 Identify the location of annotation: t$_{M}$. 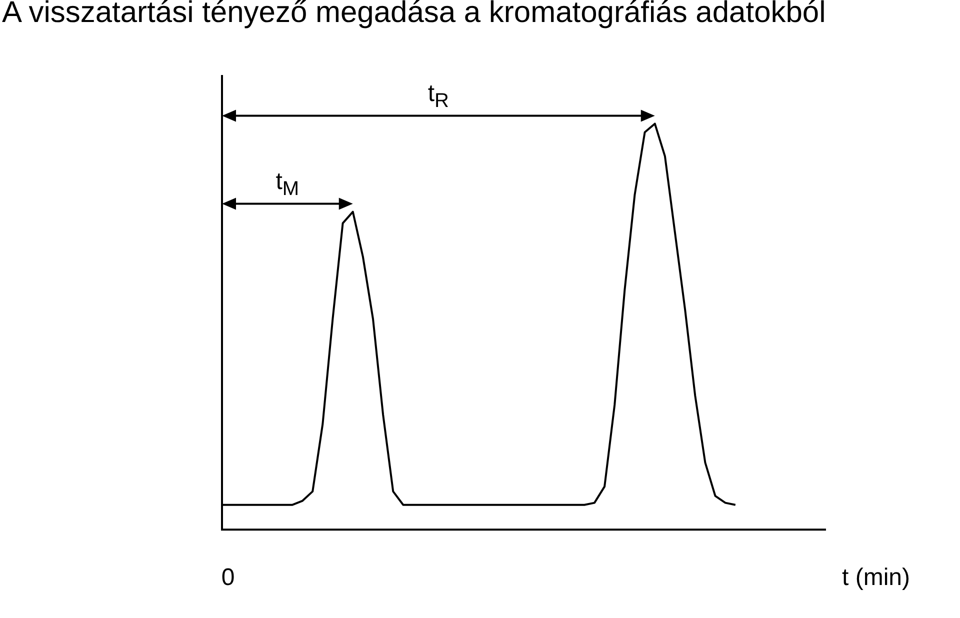
(288, 184).